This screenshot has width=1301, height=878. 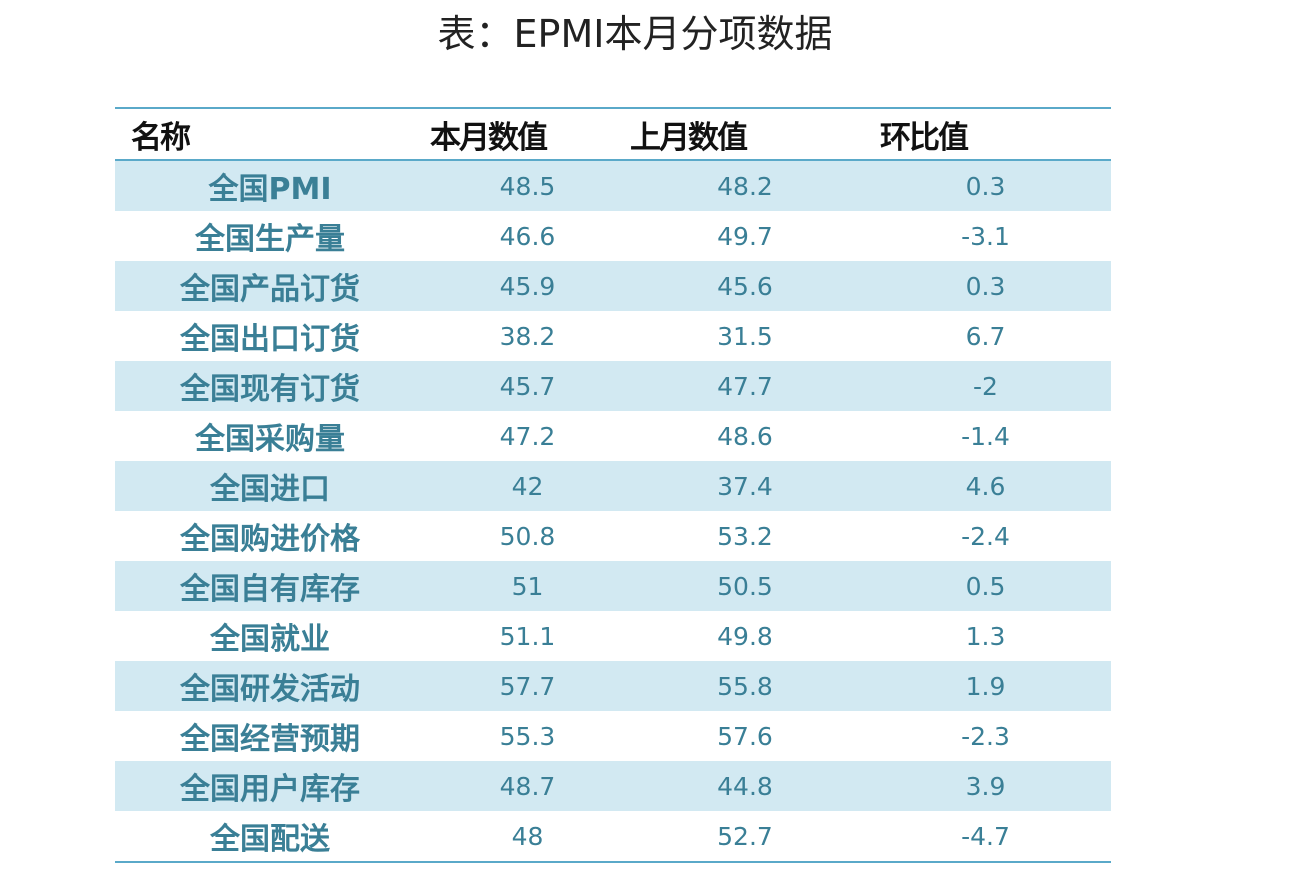 I want to click on cell-change: -2, so click(x=985, y=386).